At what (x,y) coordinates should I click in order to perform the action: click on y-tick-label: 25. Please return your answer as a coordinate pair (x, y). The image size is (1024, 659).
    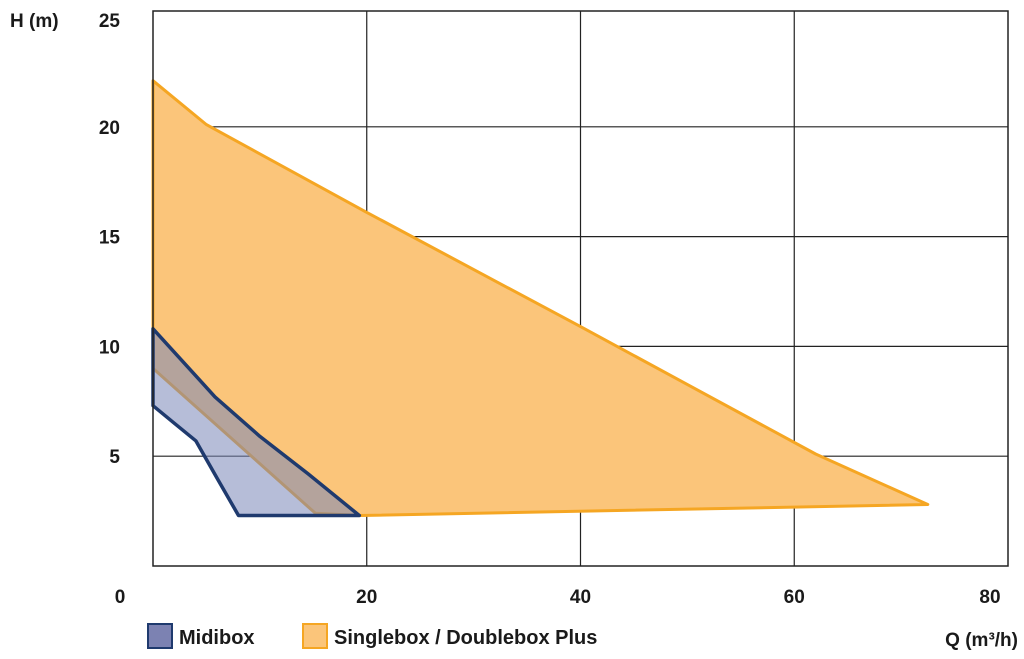
    Looking at the image, I should click on (110, 21).